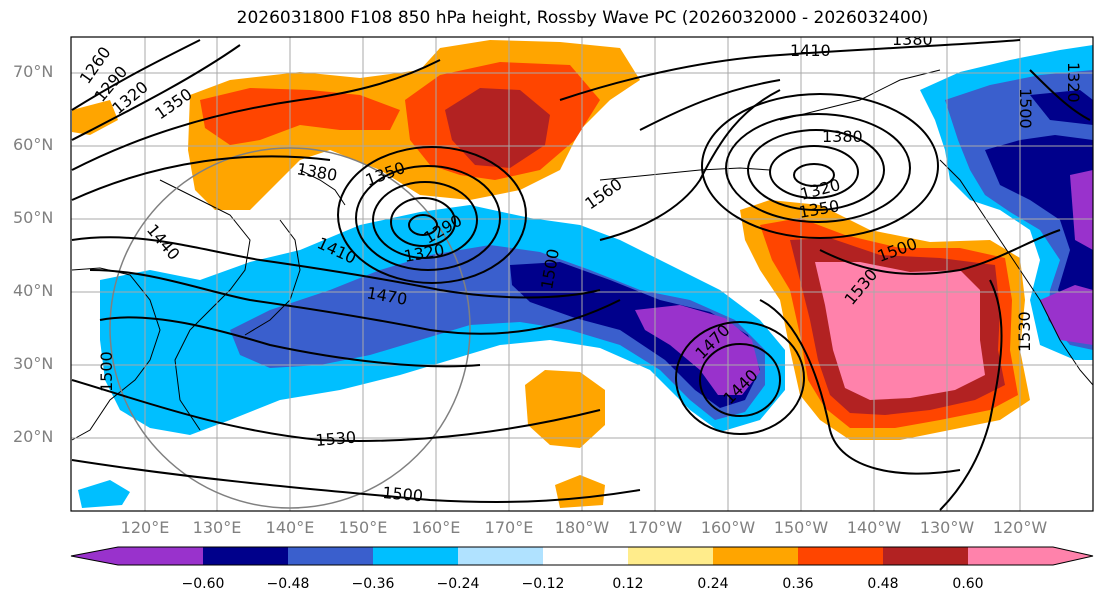  Describe the element at coordinates (798, 584) in the screenshot. I see `colorbar-tick-label: 0.36` at that location.